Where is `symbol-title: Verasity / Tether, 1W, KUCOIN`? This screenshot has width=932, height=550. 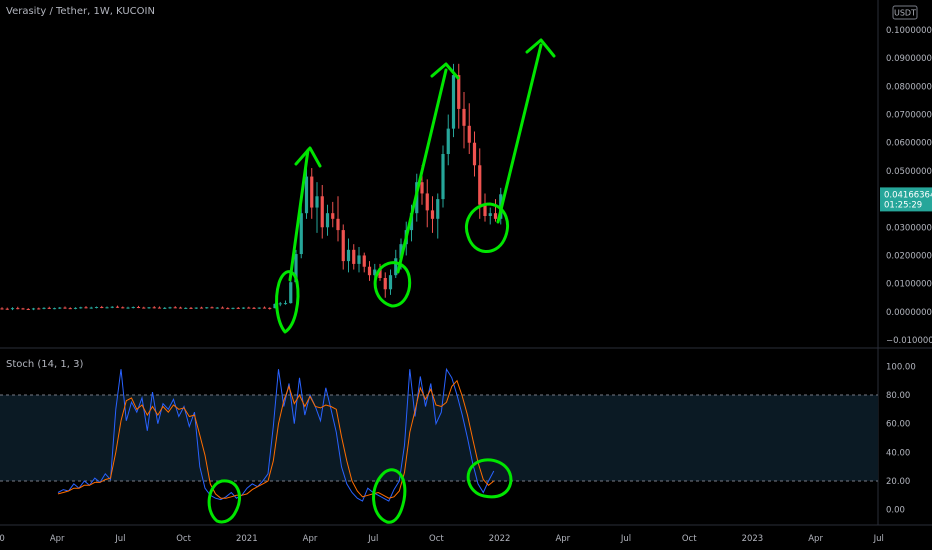 symbol-title: Verasity / Tether, 1W, KUCOIN is located at coordinates (80, 11).